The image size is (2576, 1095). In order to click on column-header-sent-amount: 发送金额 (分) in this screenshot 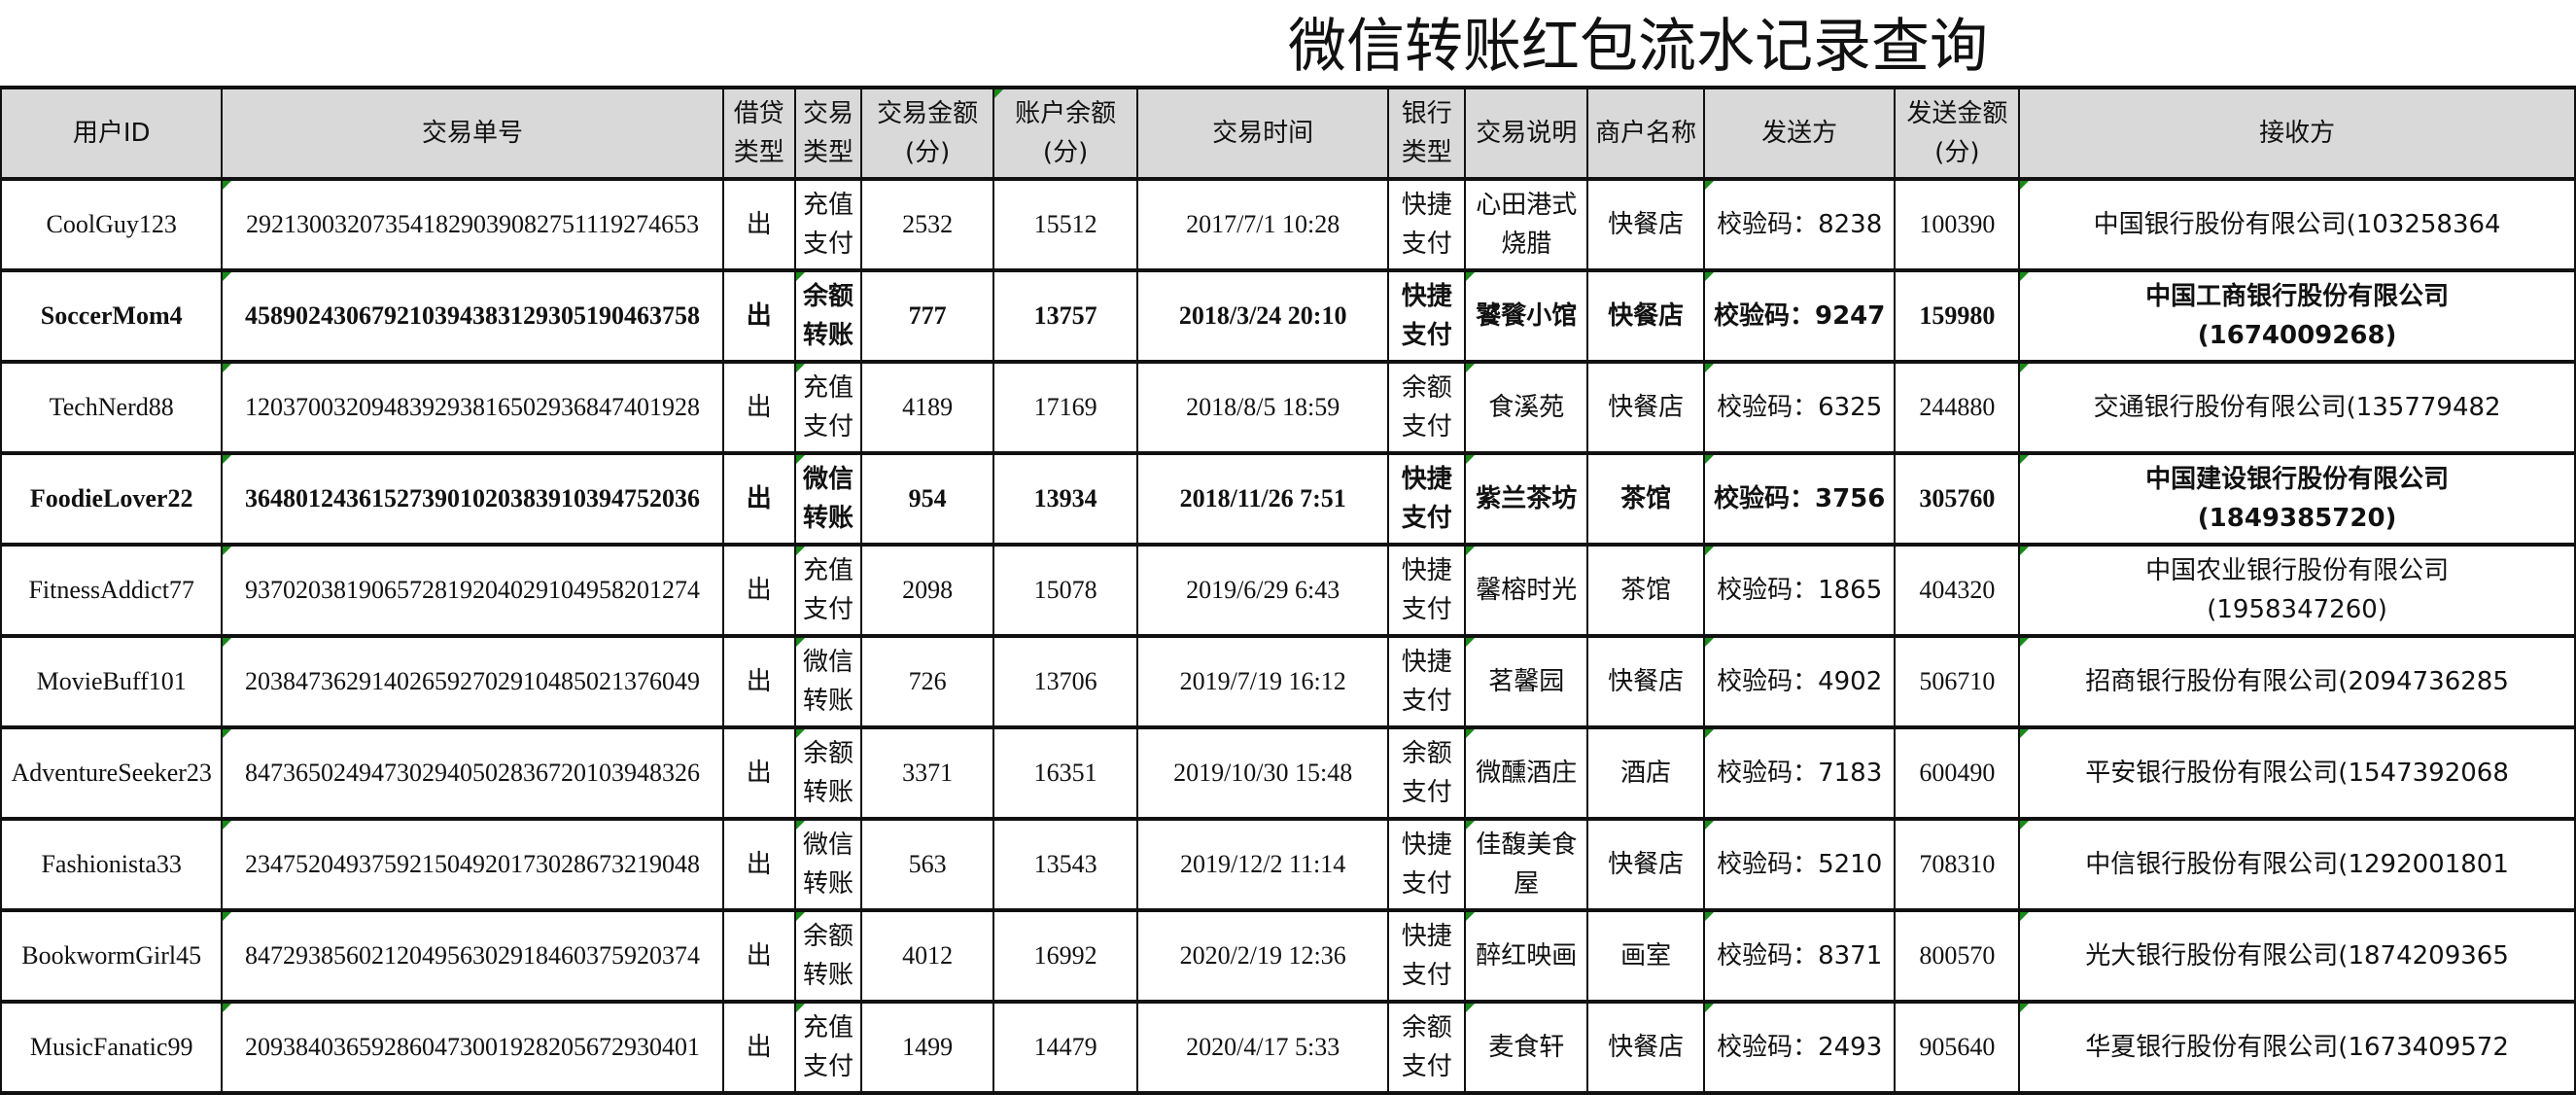, I will do `click(1957, 133)`.